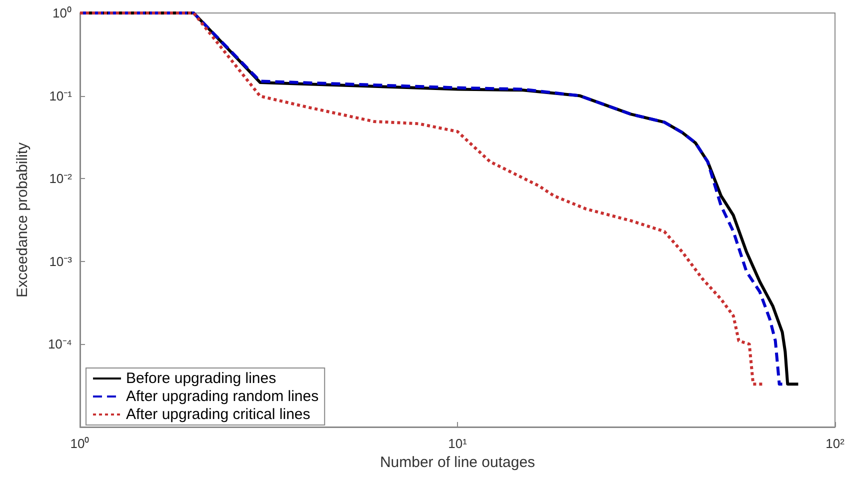 This screenshot has width=860, height=477. Describe the element at coordinates (62, 13) in the screenshot. I see `y-tick-label: 10⁰` at that location.